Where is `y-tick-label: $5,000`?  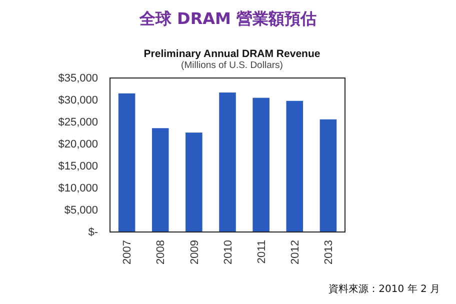 y-tick-label: $5,000 is located at coordinates (81, 210).